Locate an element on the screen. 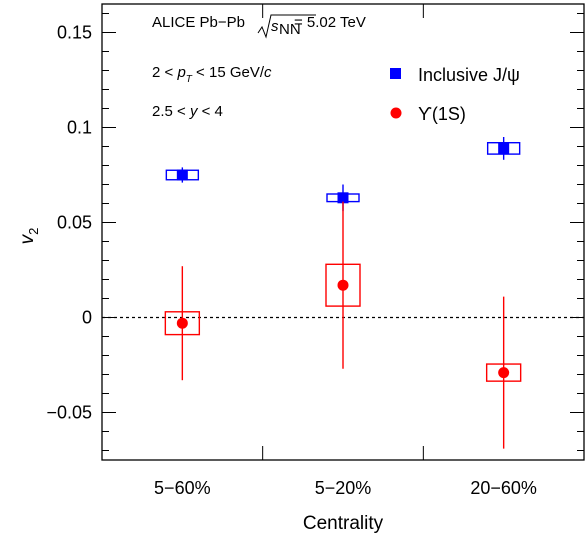  x-axis-title: Centrality is located at coordinates (343, 523).